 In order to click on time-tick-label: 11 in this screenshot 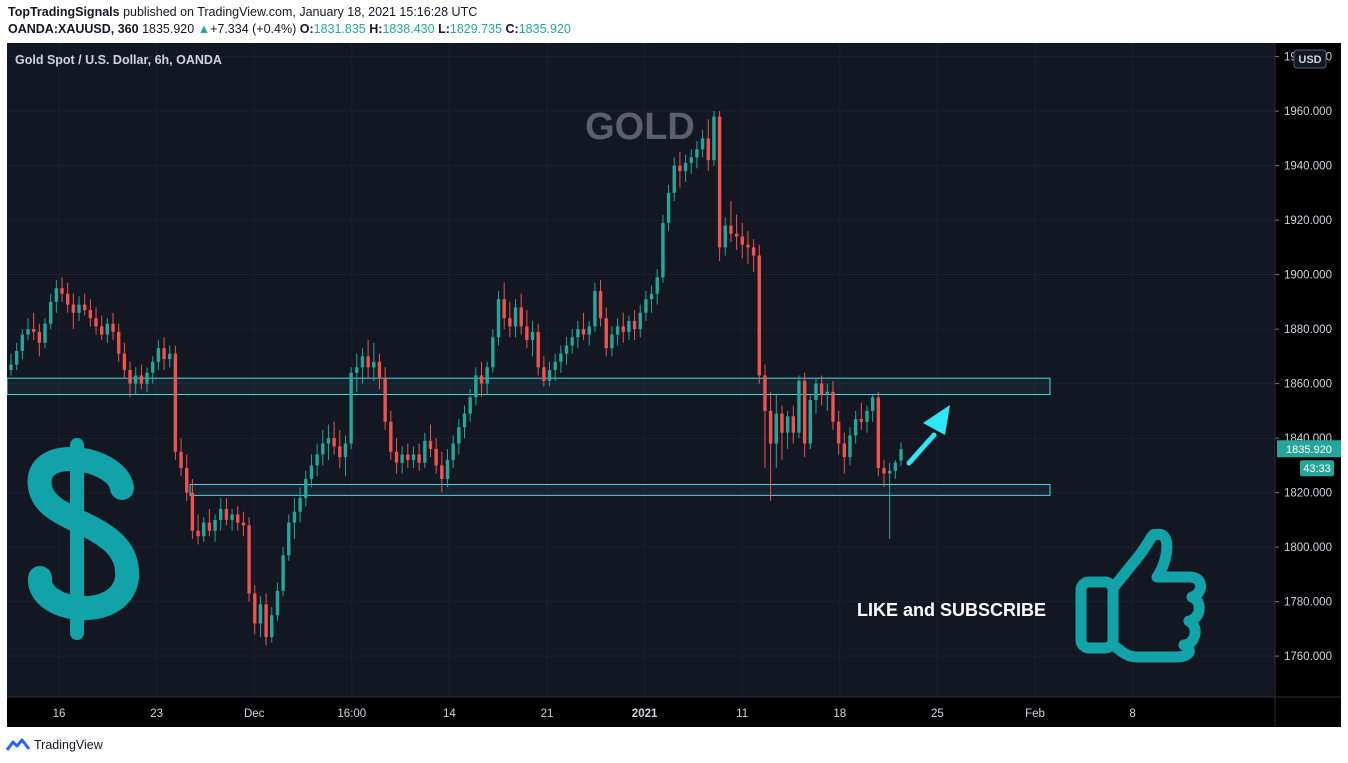, I will do `click(742, 714)`.